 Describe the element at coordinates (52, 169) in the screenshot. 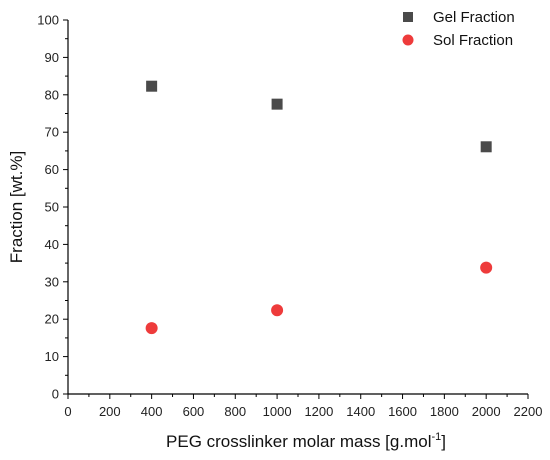

I see `y-tick-label-60: 60` at that location.